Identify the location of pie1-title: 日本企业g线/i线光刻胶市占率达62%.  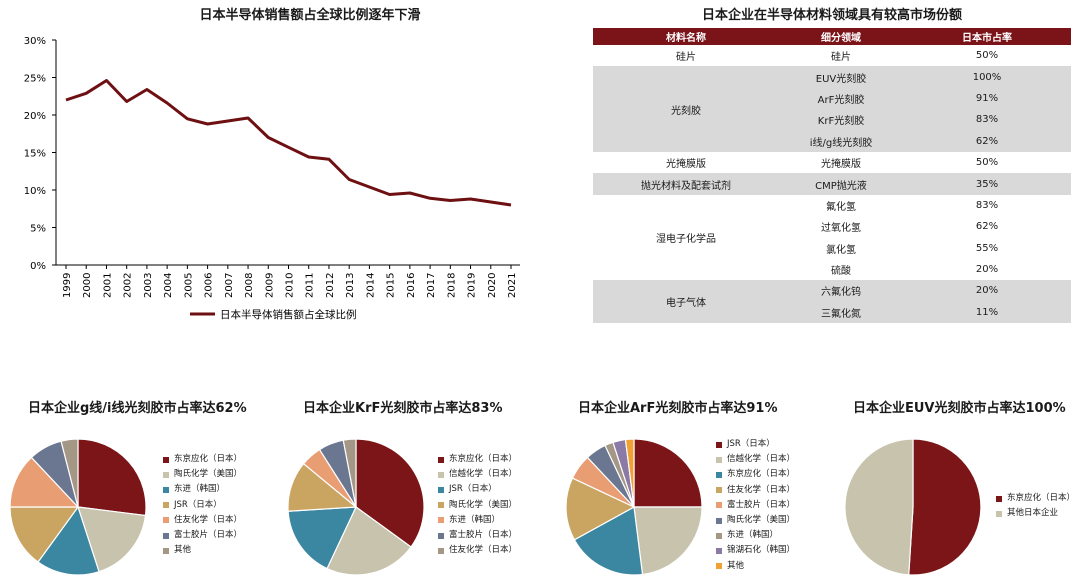
(137, 408).